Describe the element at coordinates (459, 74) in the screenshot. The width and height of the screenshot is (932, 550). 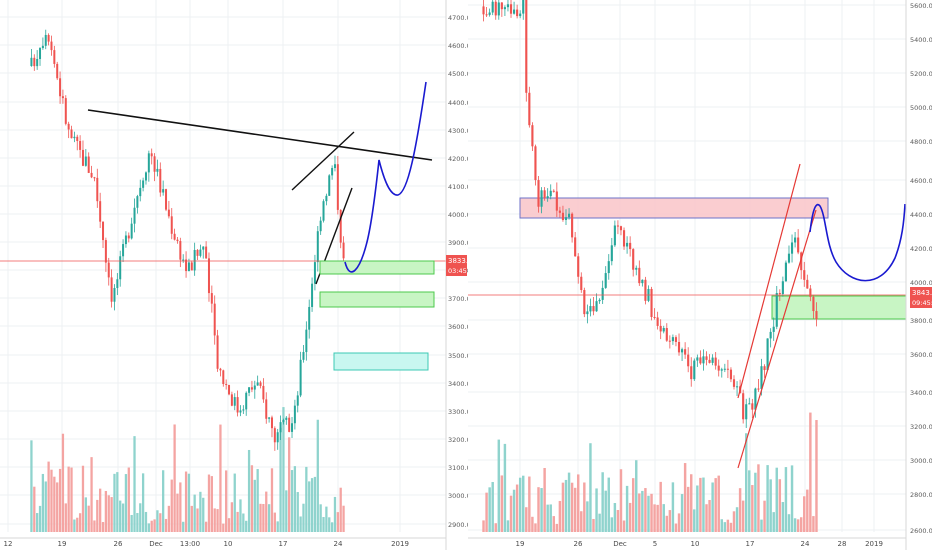
I see `y-tick-label: 4500.0` at that location.